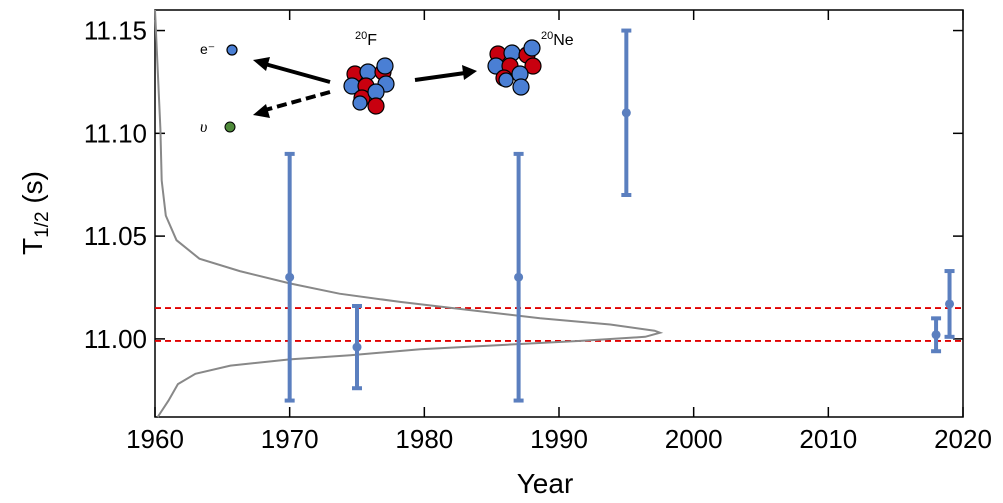 The width and height of the screenshot is (1003, 503). What do you see at coordinates (232, 50) in the screenshot?
I see `electron-dot` at bounding box center [232, 50].